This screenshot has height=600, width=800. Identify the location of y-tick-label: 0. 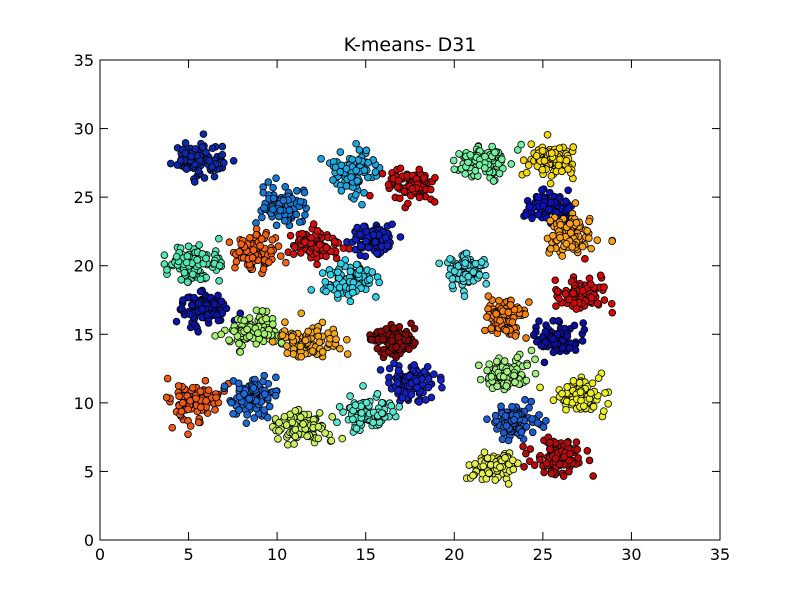
(89, 540).